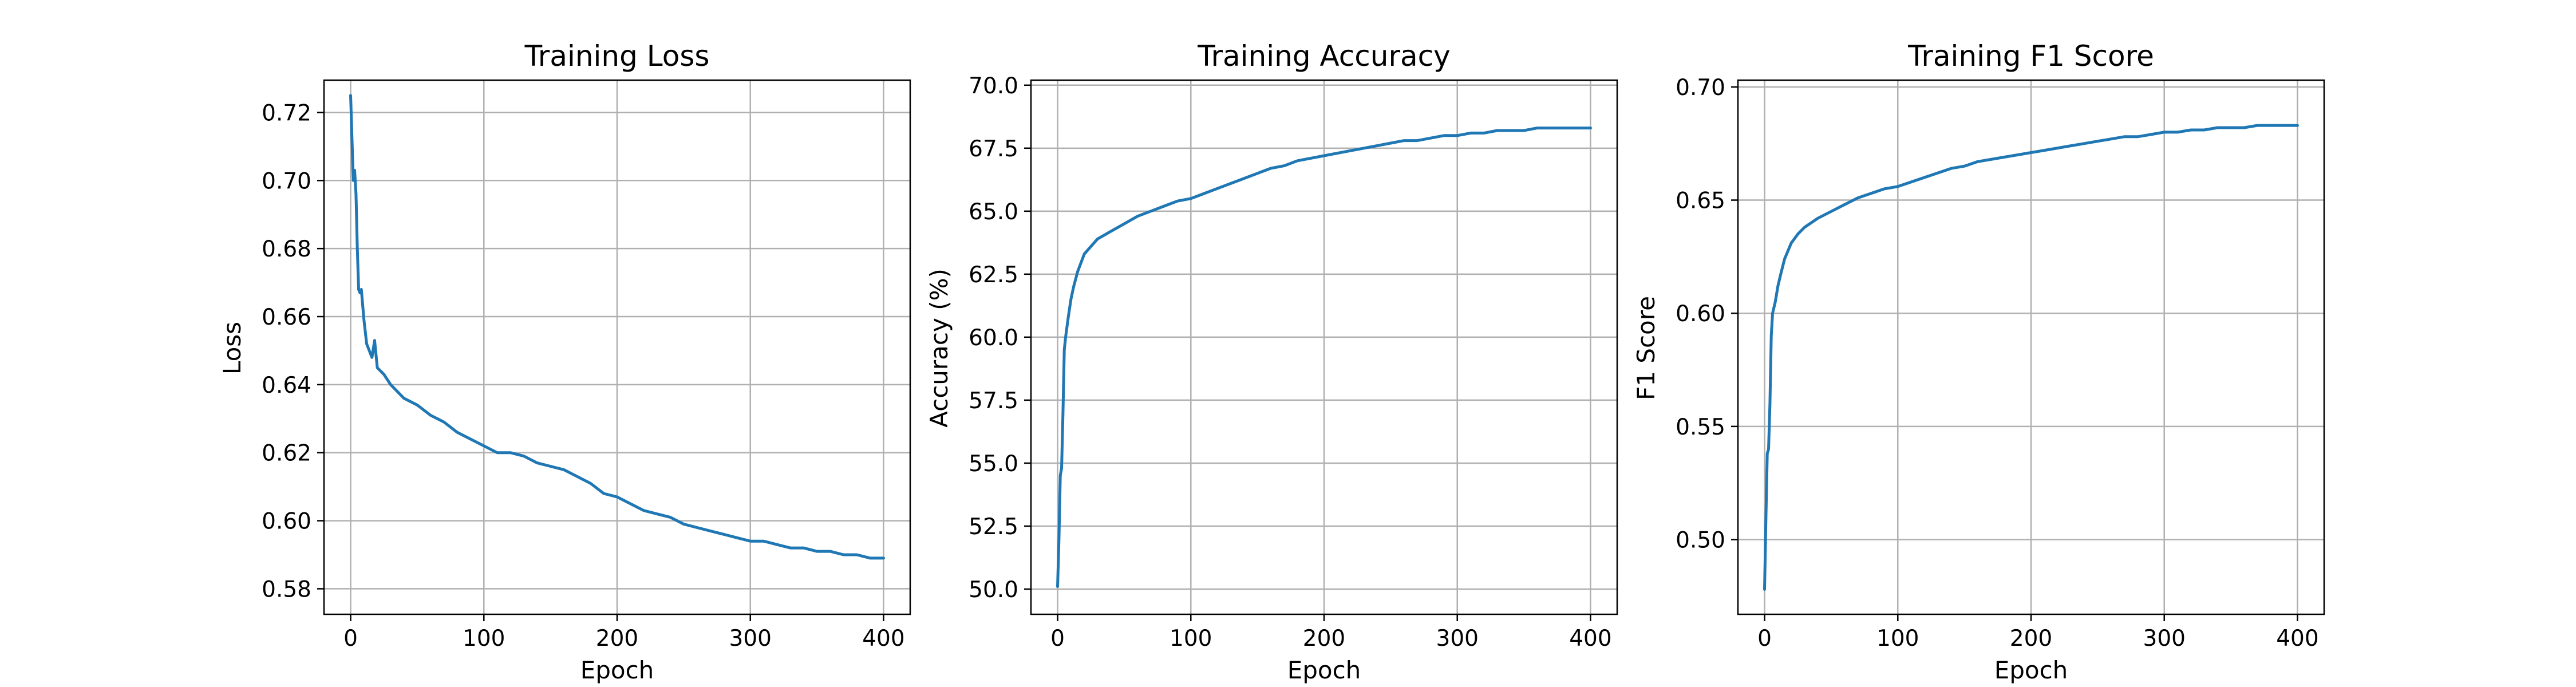  Describe the element at coordinates (993, 212) in the screenshot. I see `accuracy-y-tick-label: 65.0` at that location.